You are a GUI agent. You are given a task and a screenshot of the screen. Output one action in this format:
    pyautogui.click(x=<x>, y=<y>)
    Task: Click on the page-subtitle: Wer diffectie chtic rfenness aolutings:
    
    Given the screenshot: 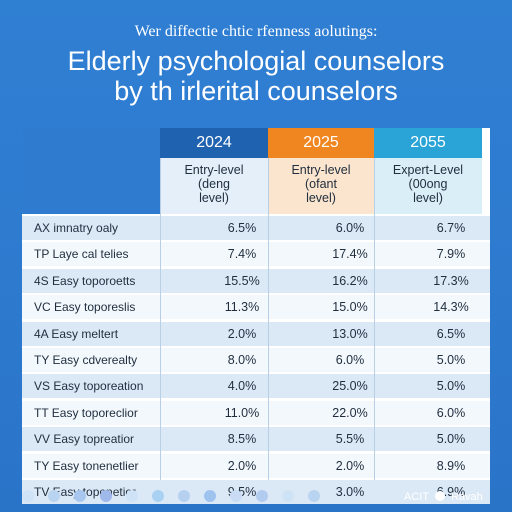 What is the action you would take?
    pyautogui.click(x=256, y=31)
    